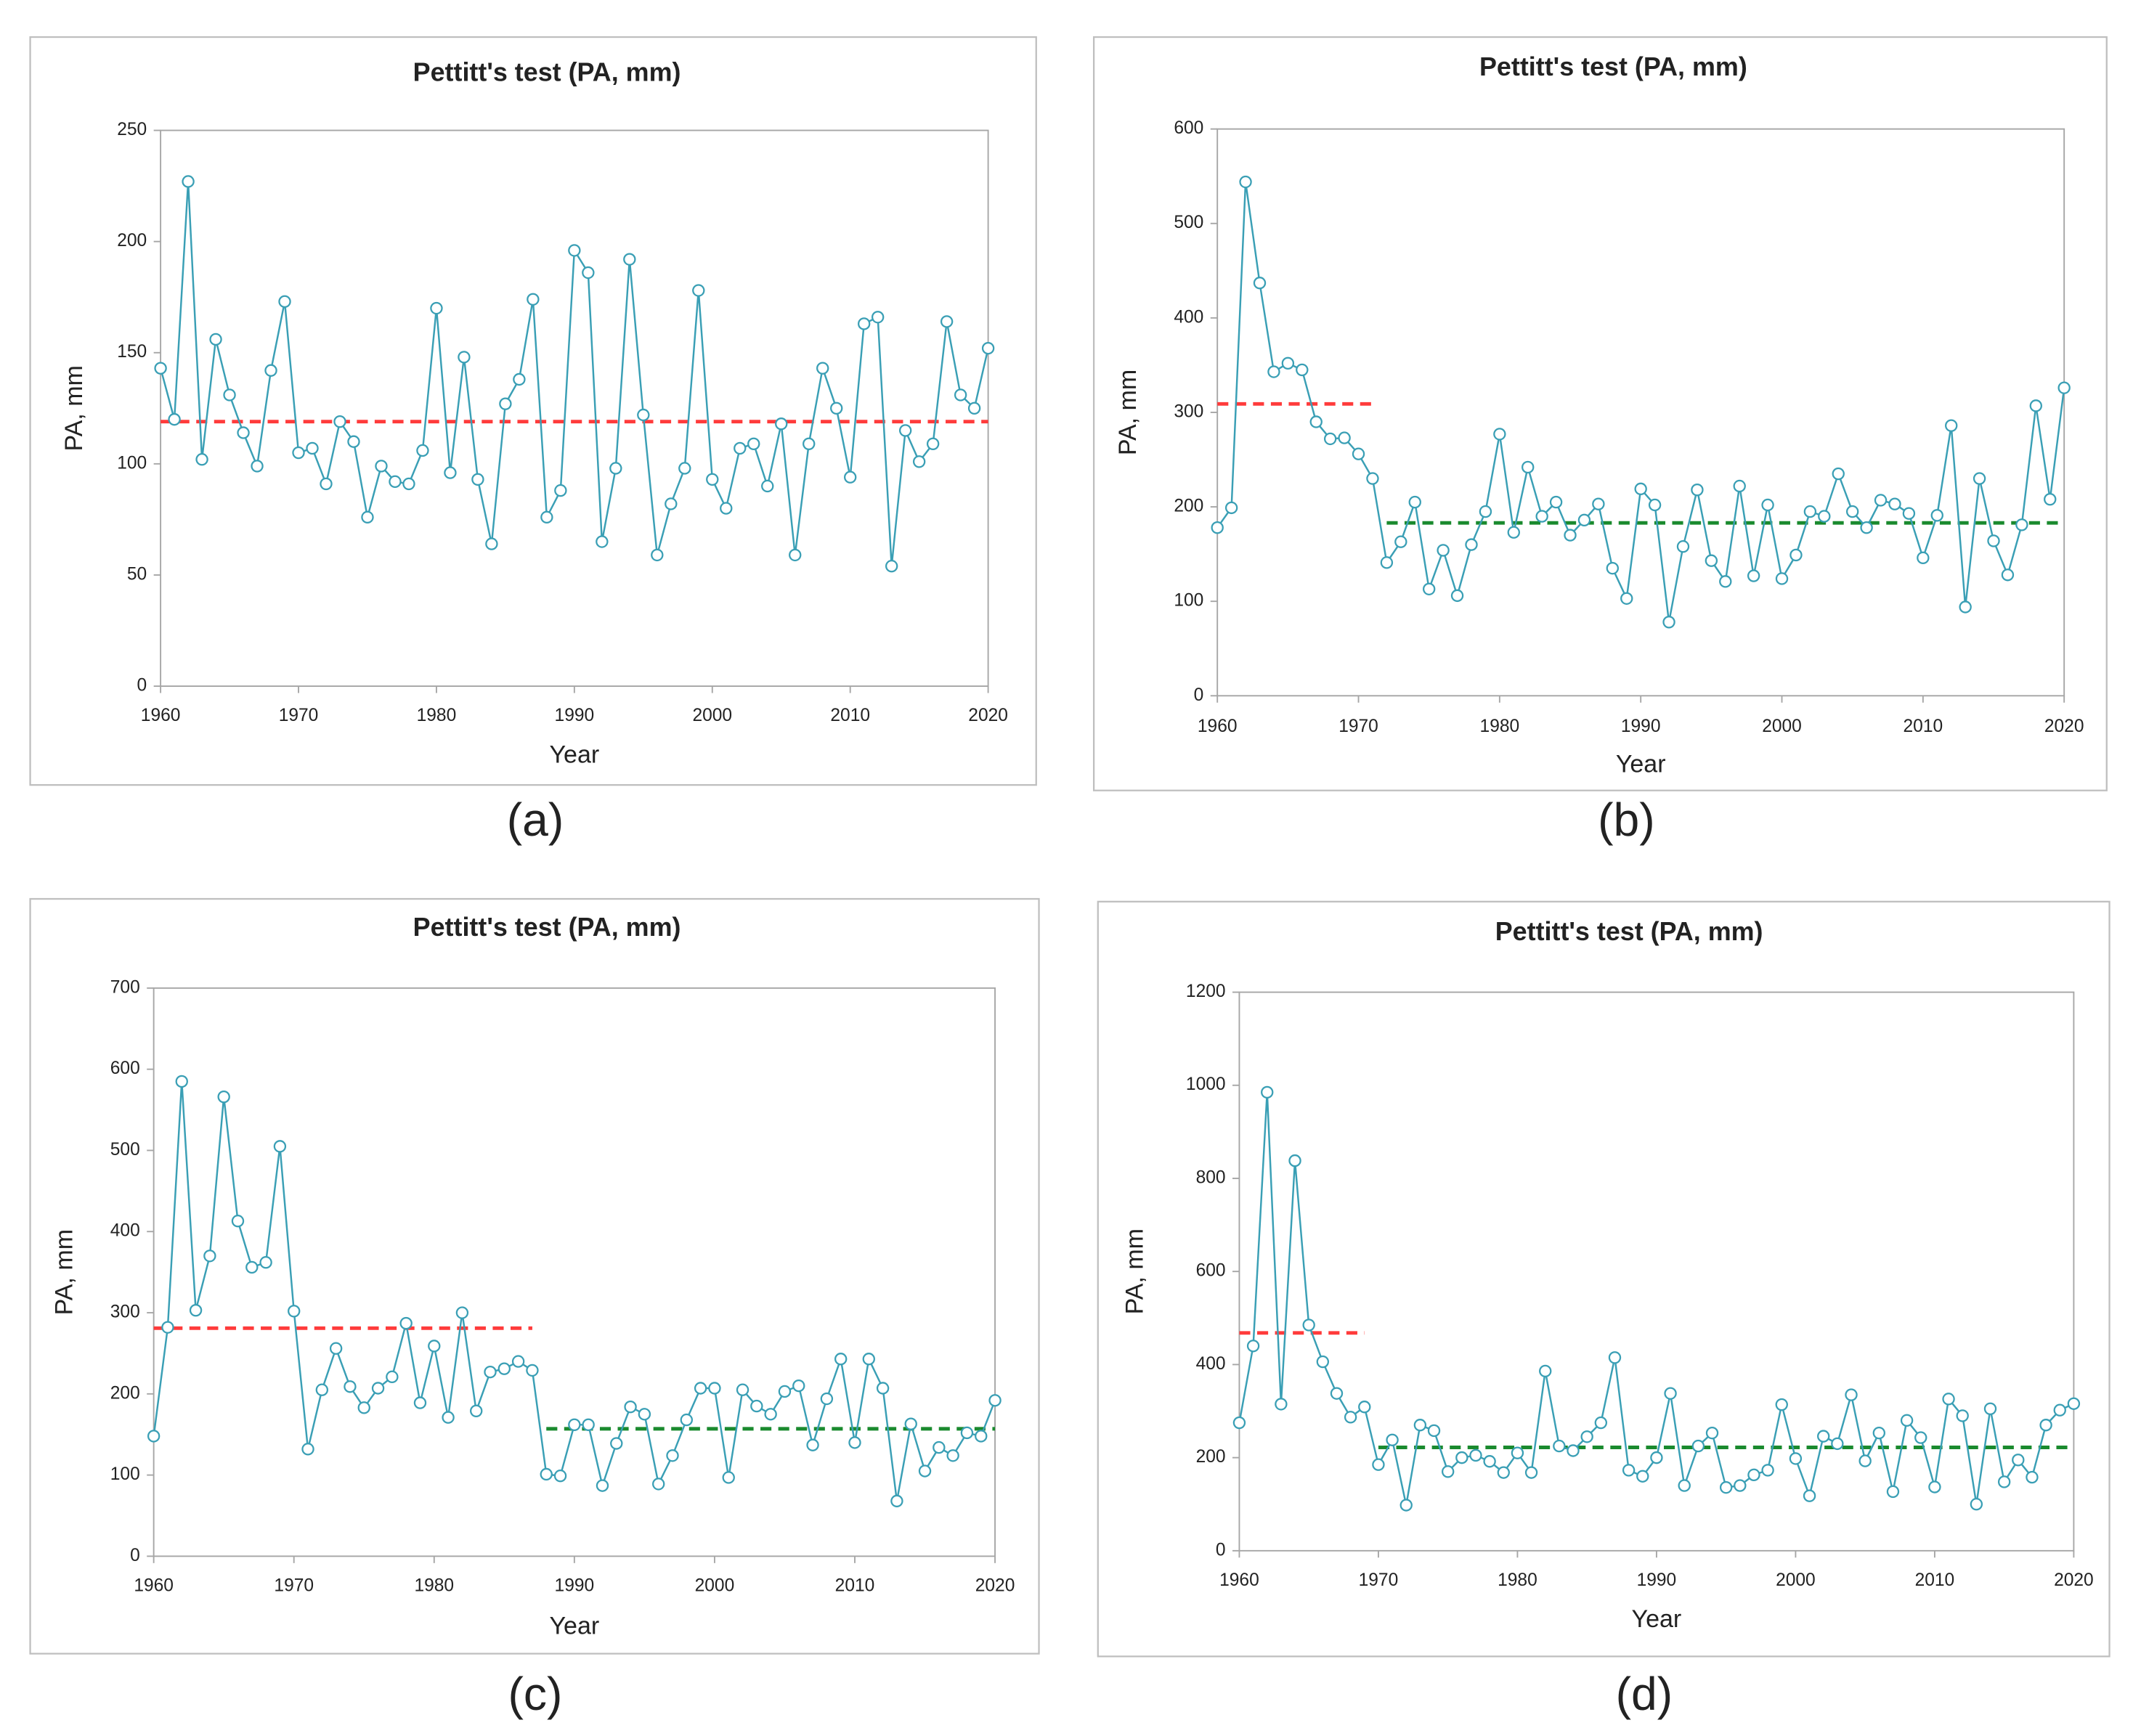 The height and width of the screenshot is (1736, 2141). Describe the element at coordinates (1627, 820) in the screenshot. I see `panel-label: (b)` at that location.